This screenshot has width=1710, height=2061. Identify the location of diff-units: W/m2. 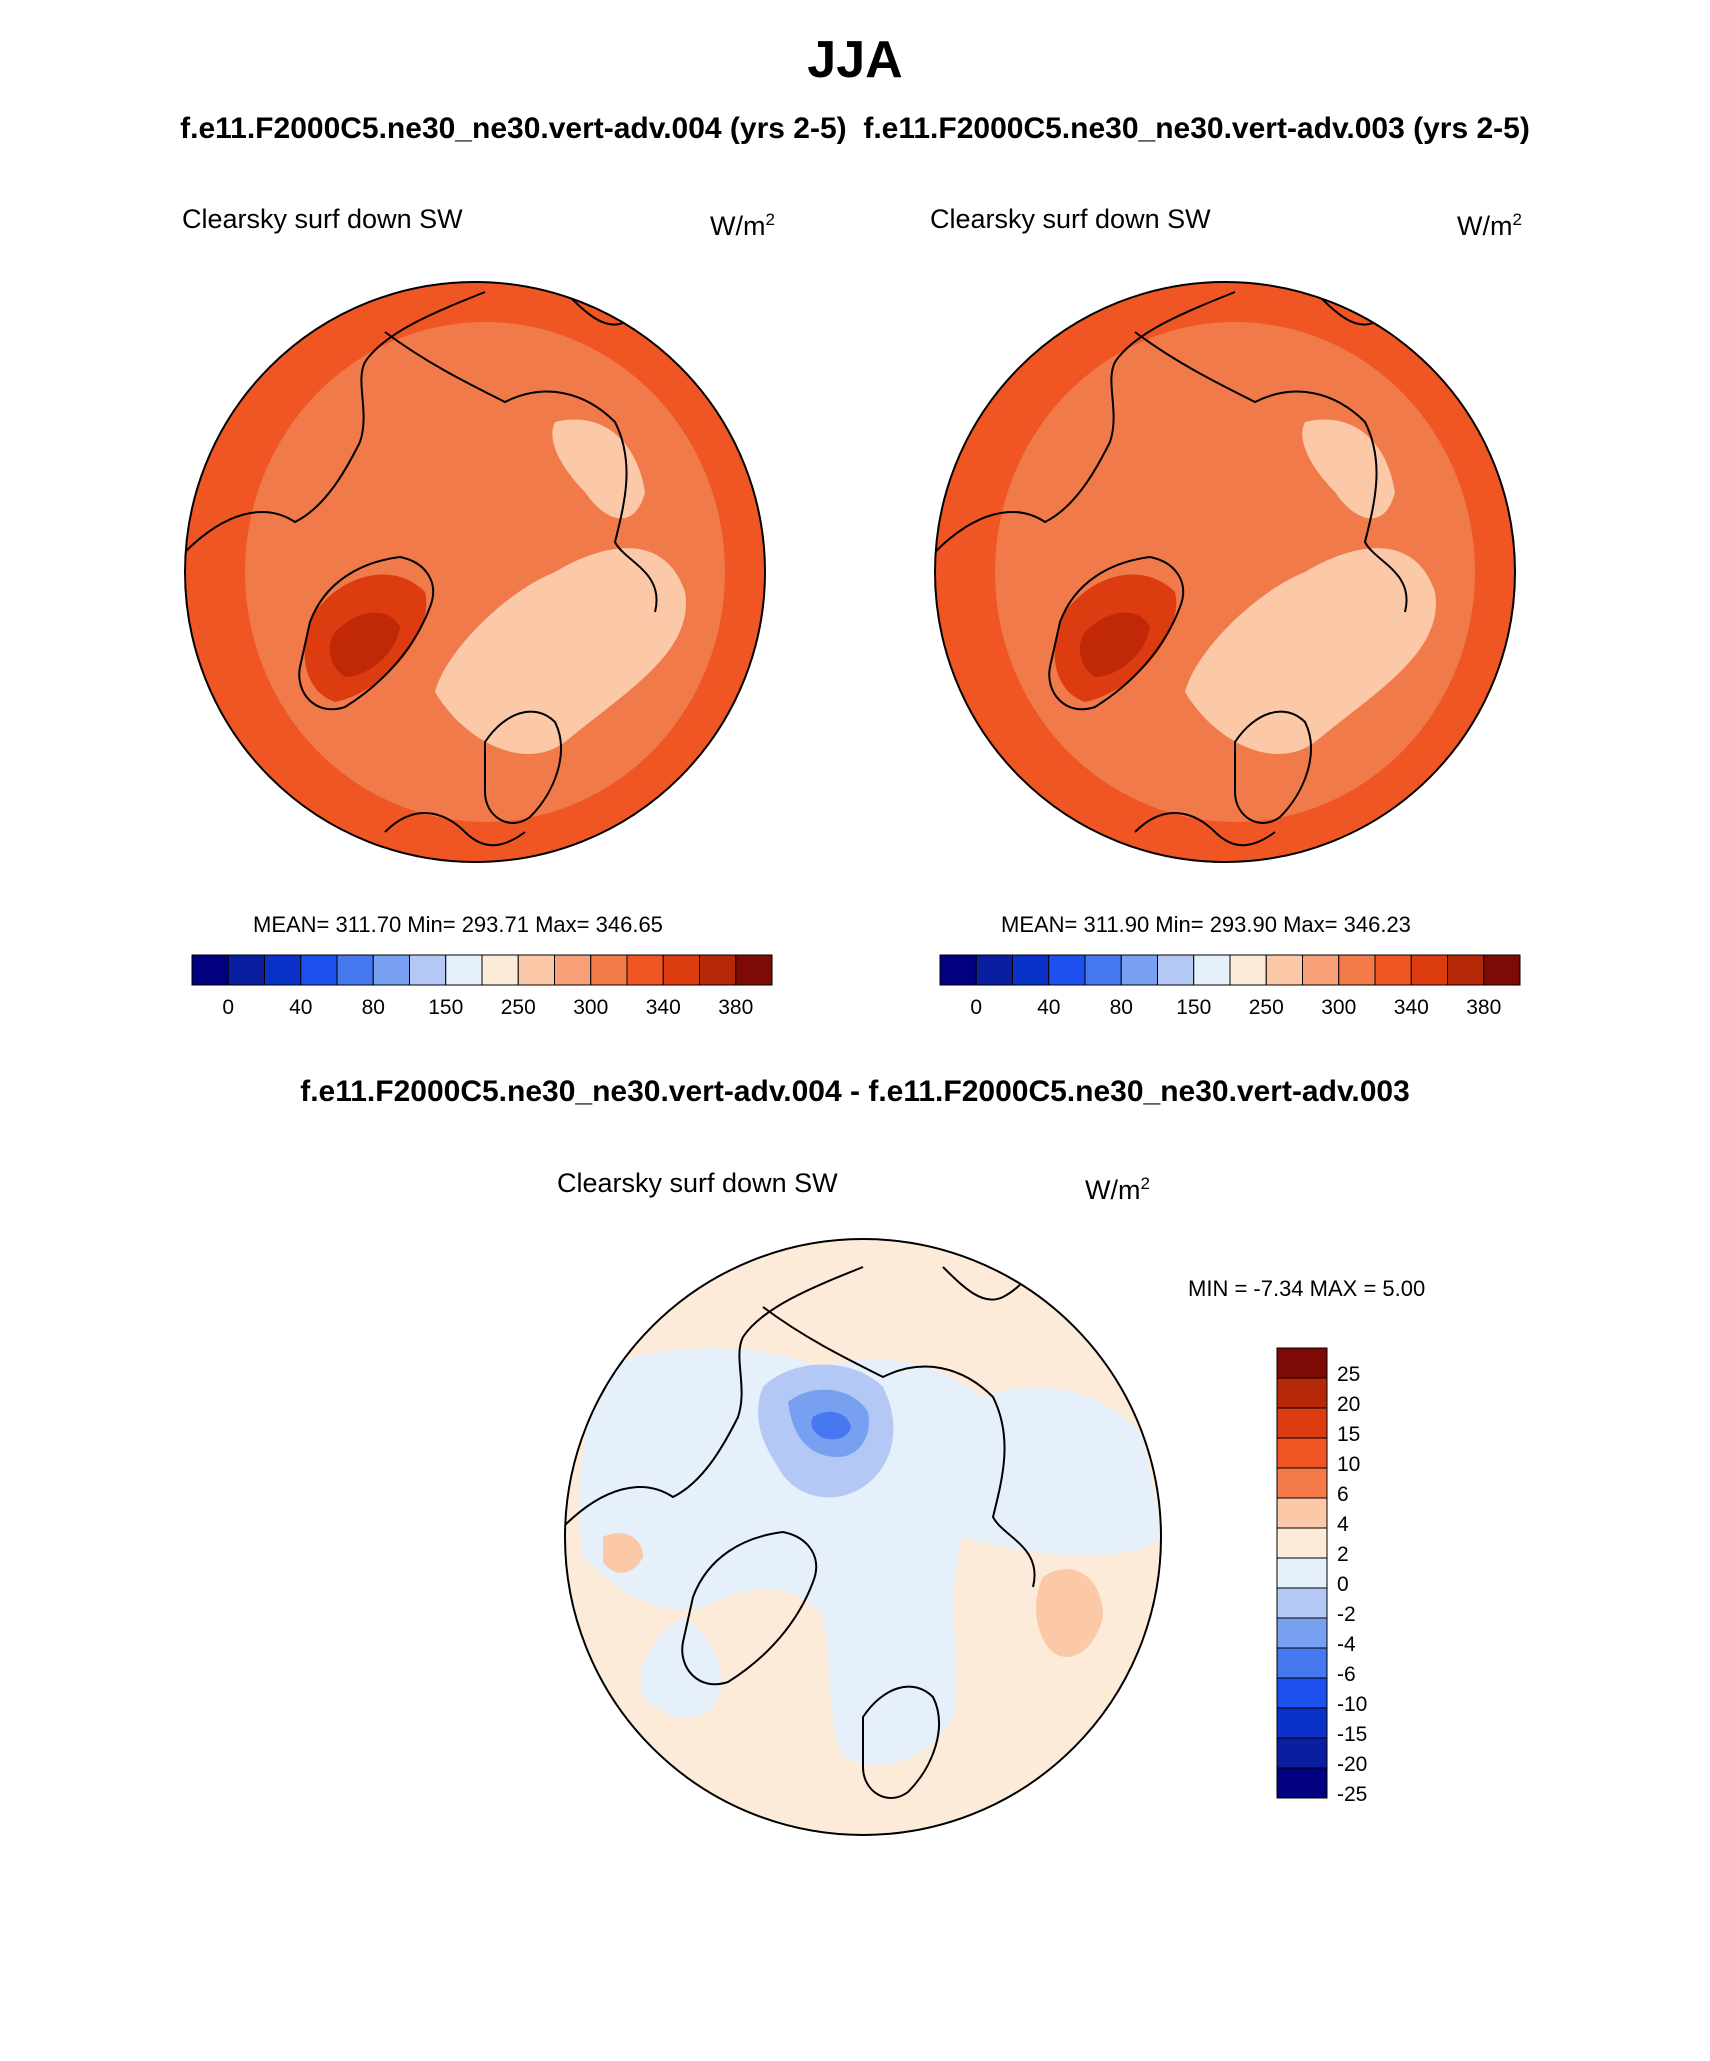
(1117, 1190).